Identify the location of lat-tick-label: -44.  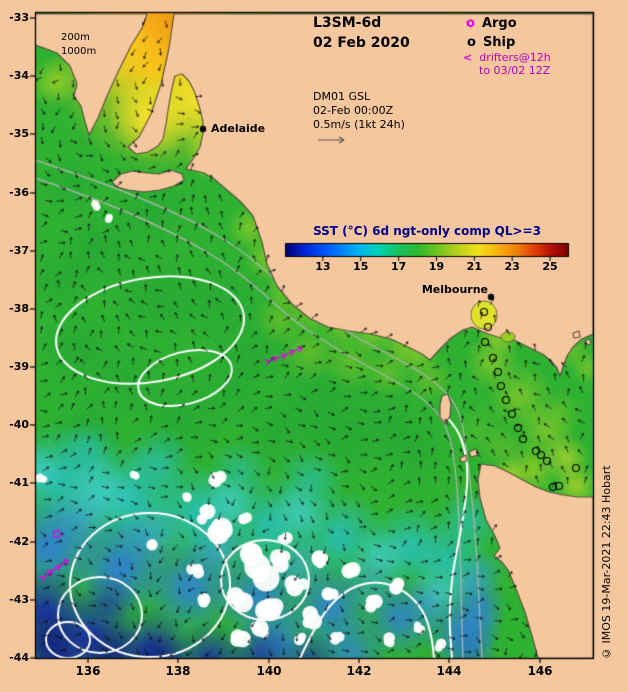
(19, 657).